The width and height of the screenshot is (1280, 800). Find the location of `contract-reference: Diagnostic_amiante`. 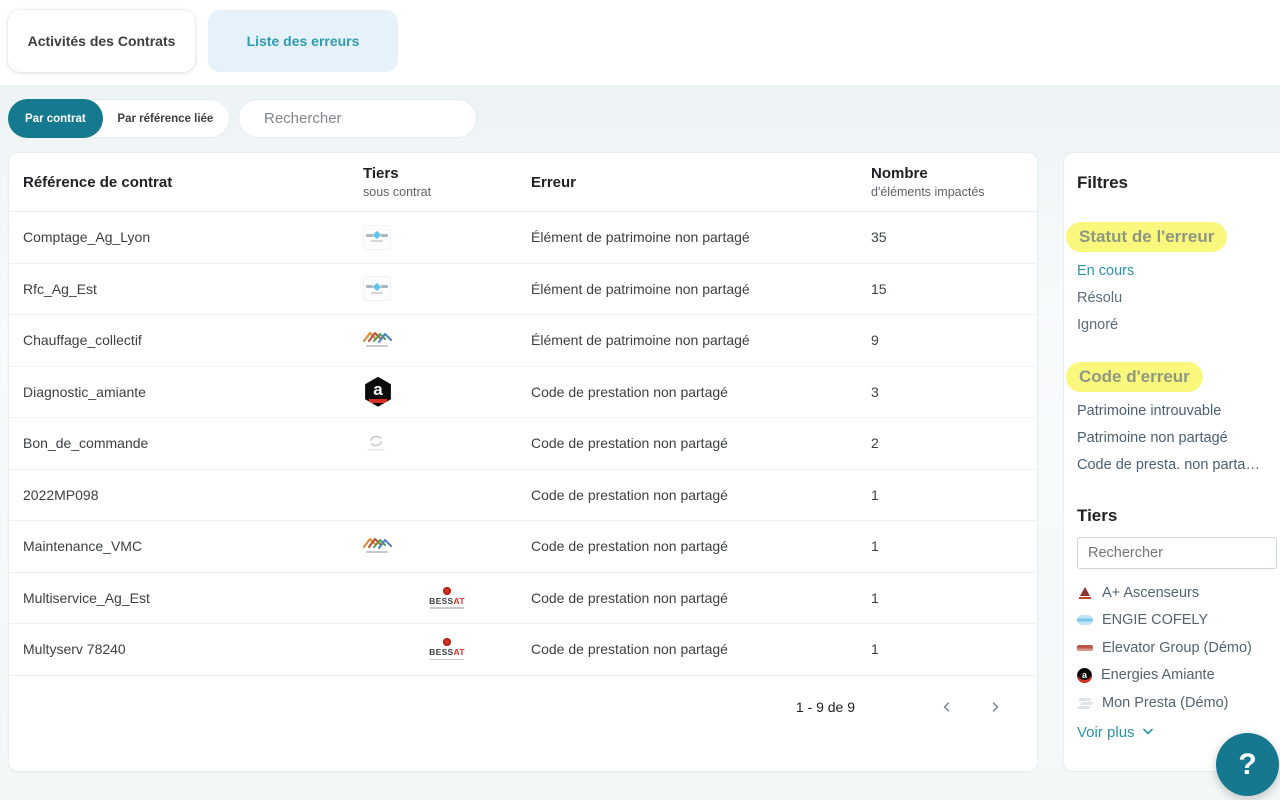

contract-reference: Diagnostic_amiante is located at coordinates (84, 391).